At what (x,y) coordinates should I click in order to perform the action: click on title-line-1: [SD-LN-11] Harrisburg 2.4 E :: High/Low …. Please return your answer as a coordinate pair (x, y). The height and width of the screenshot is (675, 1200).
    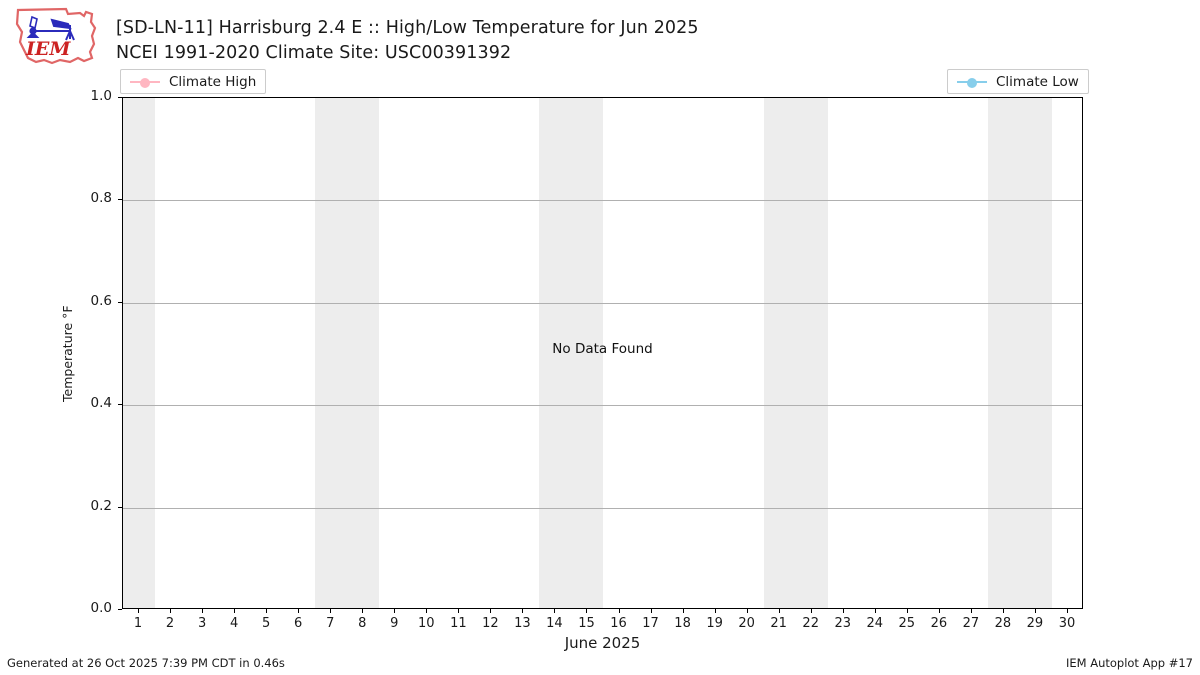
    Looking at the image, I should click on (407, 28).